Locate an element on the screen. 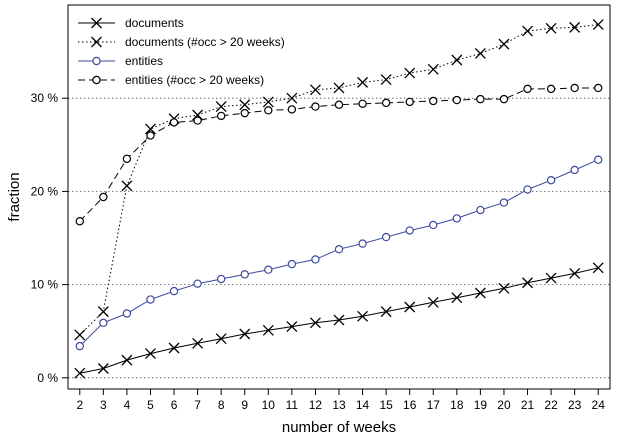 The width and height of the screenshot is (617, 436). x-tick-label: 9 is located at coordinates (244, 405).